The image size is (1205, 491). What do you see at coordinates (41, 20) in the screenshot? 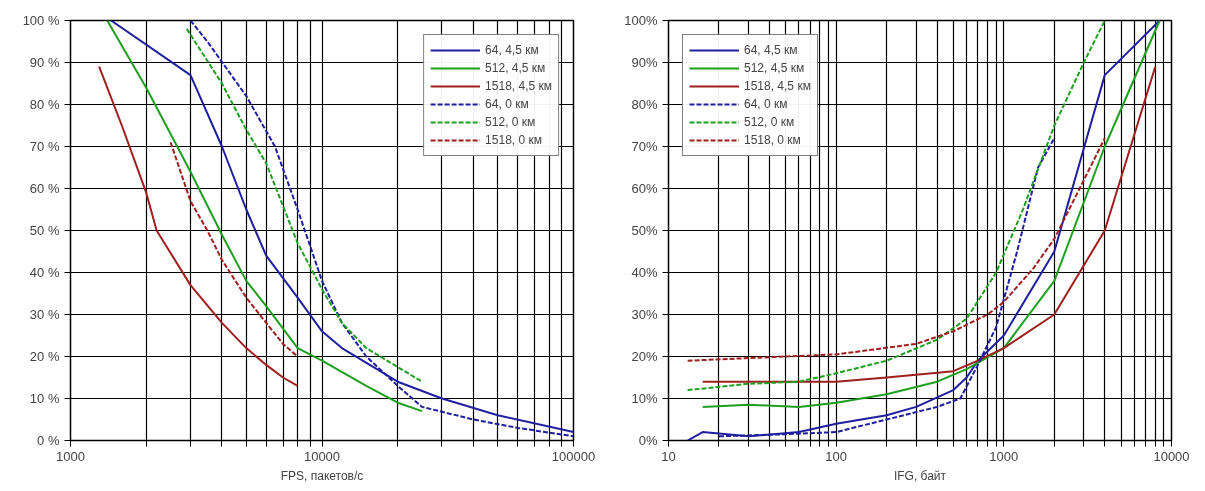
I see `y-tick-label: 100 %` at bounding box center [41, 20].